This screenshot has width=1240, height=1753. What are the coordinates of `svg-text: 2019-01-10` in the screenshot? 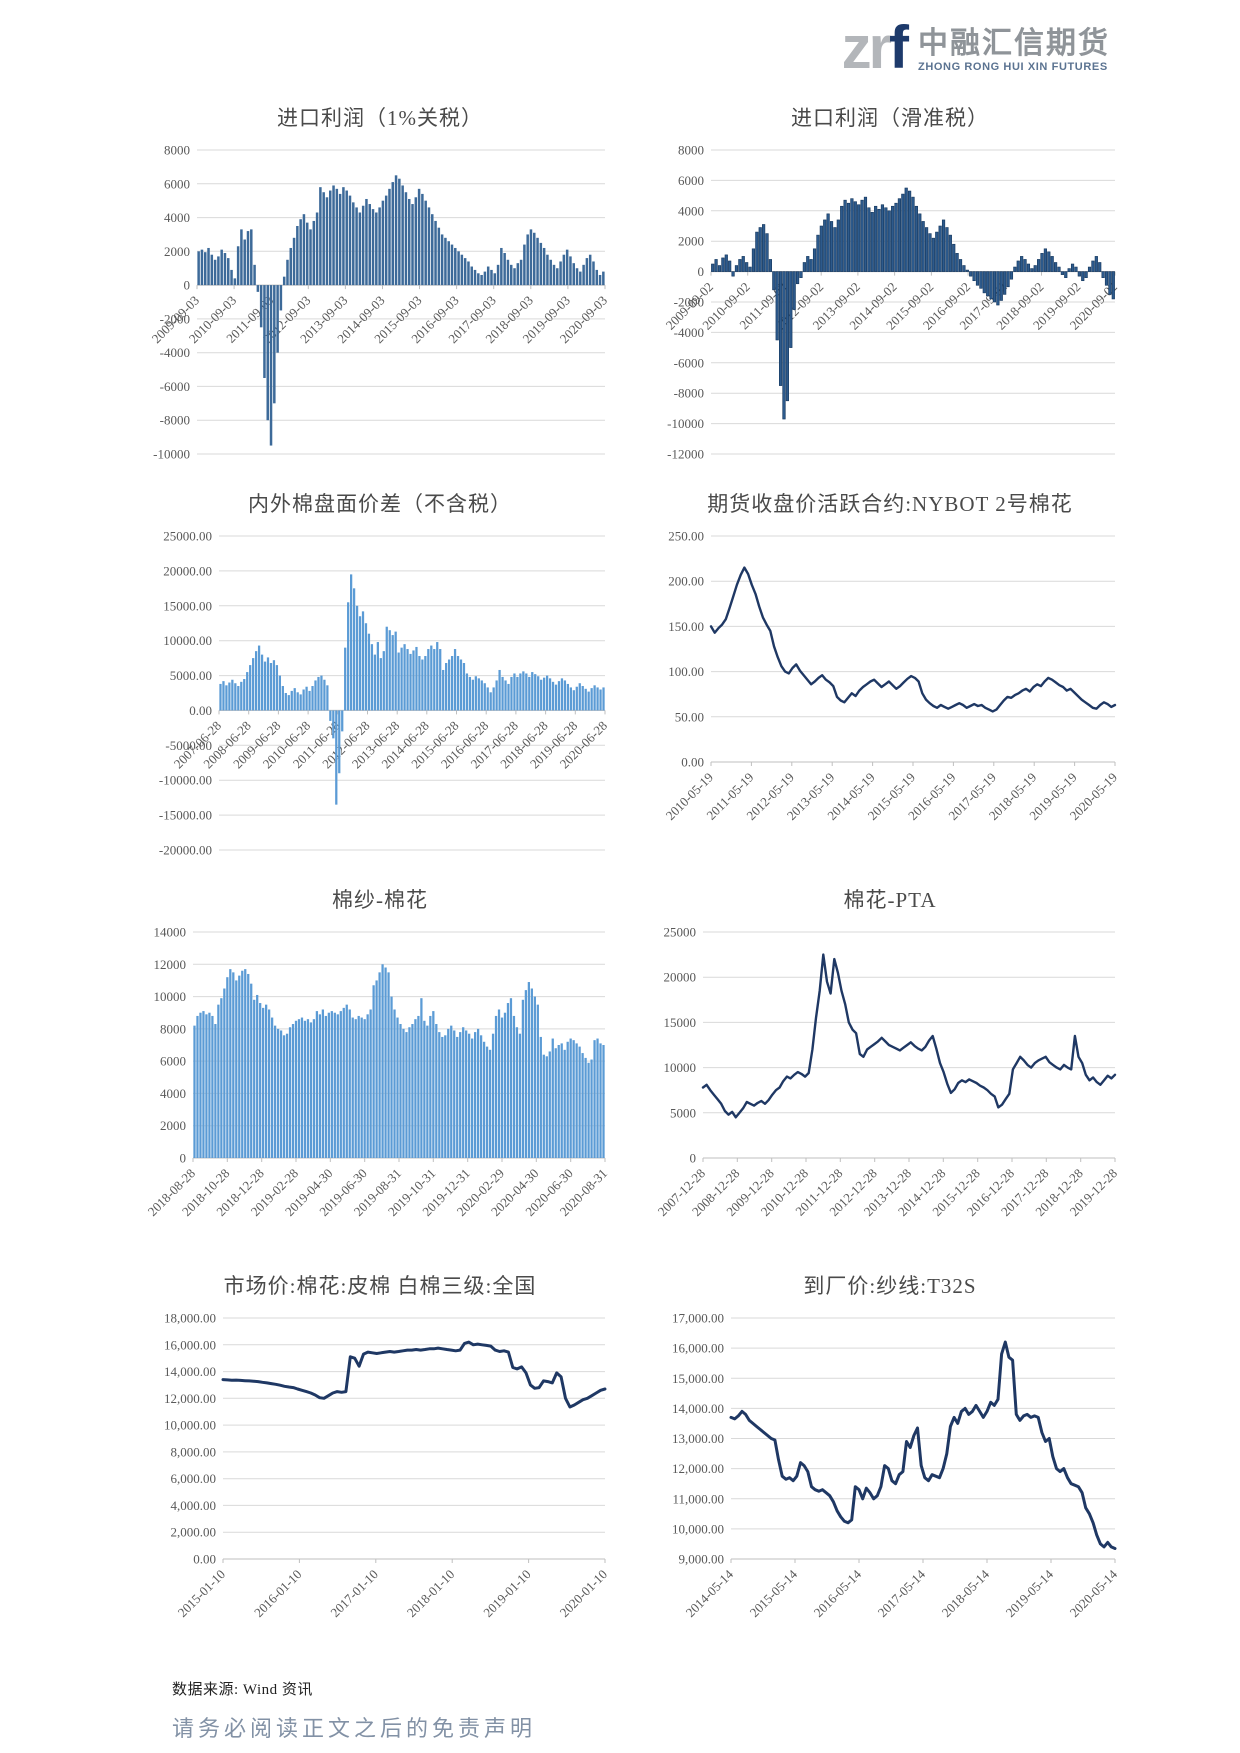 It's located at (507, 1594).